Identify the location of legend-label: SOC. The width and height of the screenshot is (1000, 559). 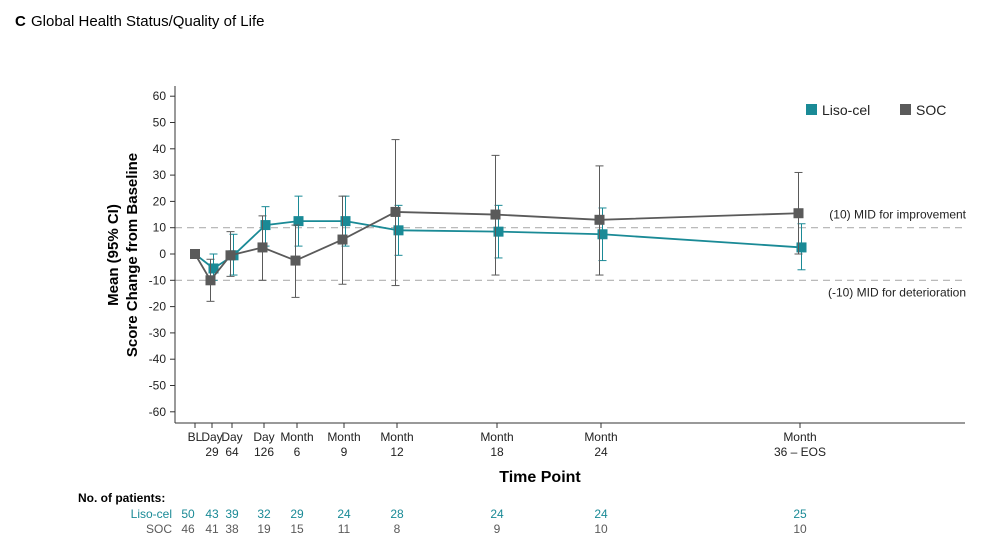
(931, 110).